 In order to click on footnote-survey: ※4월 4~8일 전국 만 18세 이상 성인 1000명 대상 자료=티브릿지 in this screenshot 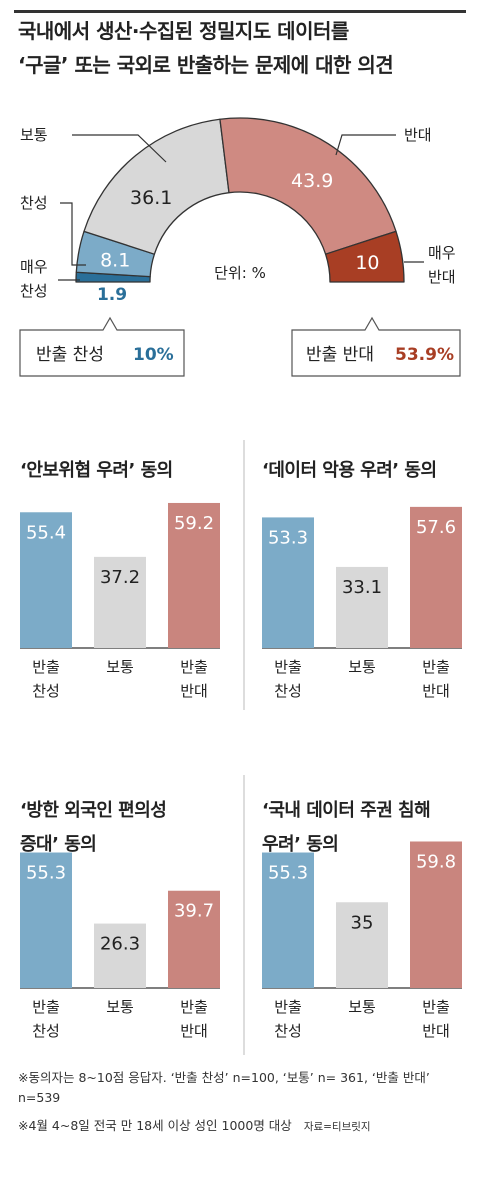, I will do `click(245, 1126)`.